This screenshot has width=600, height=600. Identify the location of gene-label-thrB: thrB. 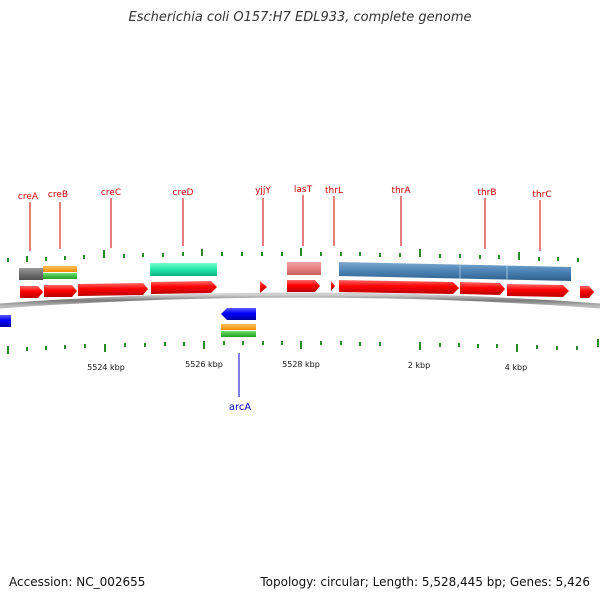
(486, 193).